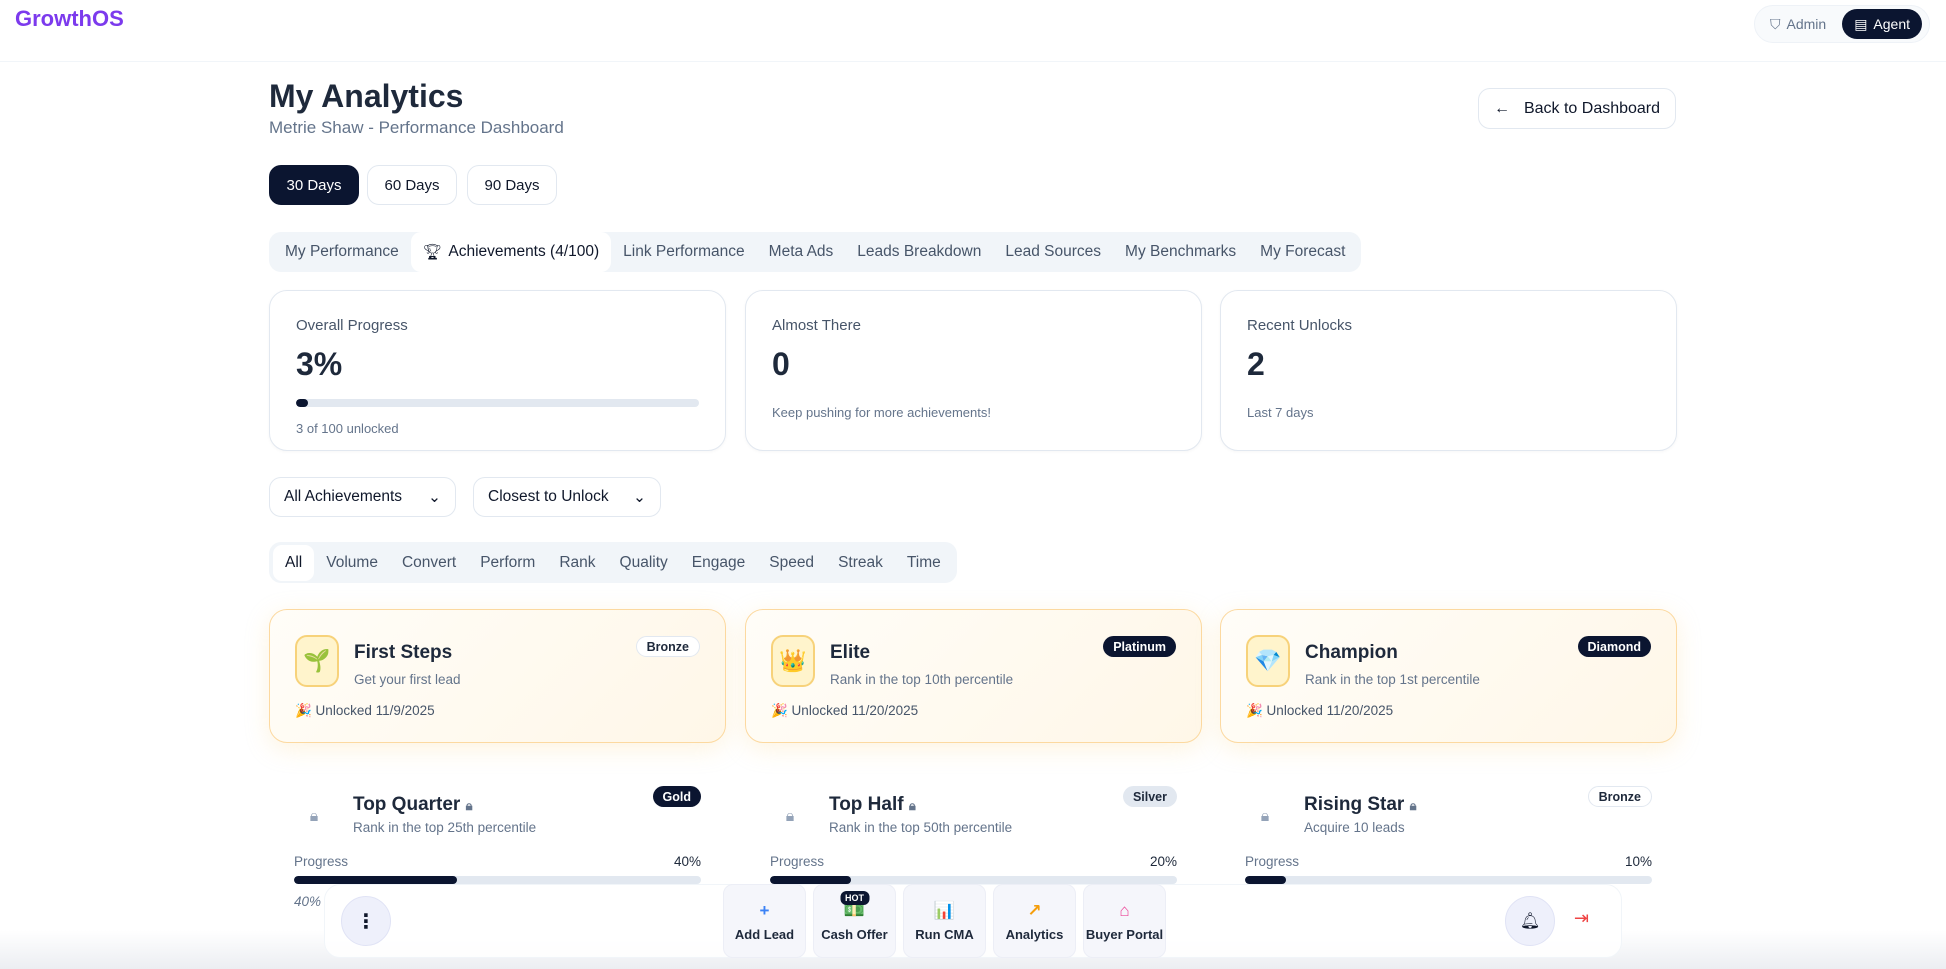 This screenshot has height=969, width=1946. Describe the element at coordinates (317, 661) in the screenshot. I see `achievement-icon: 🌱` at that location.